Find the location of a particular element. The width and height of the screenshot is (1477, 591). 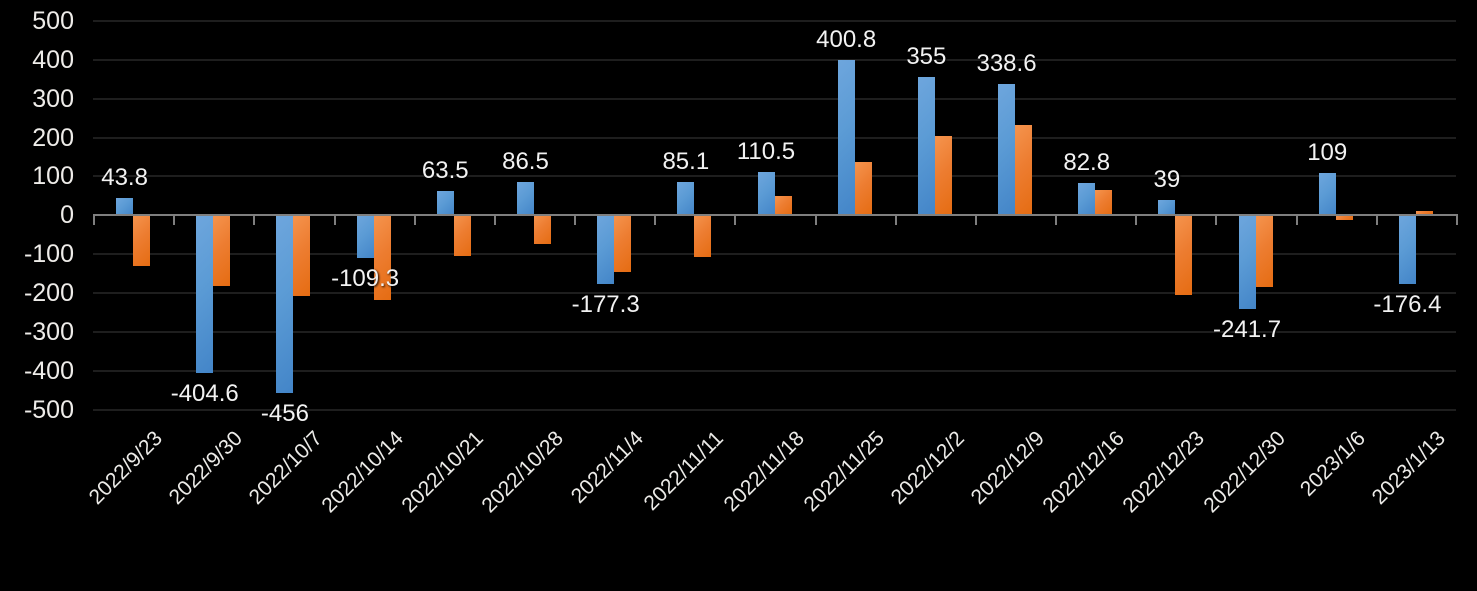

x-axis-category-label-text: 2022/10/7 is located at coordinates (286, 468).